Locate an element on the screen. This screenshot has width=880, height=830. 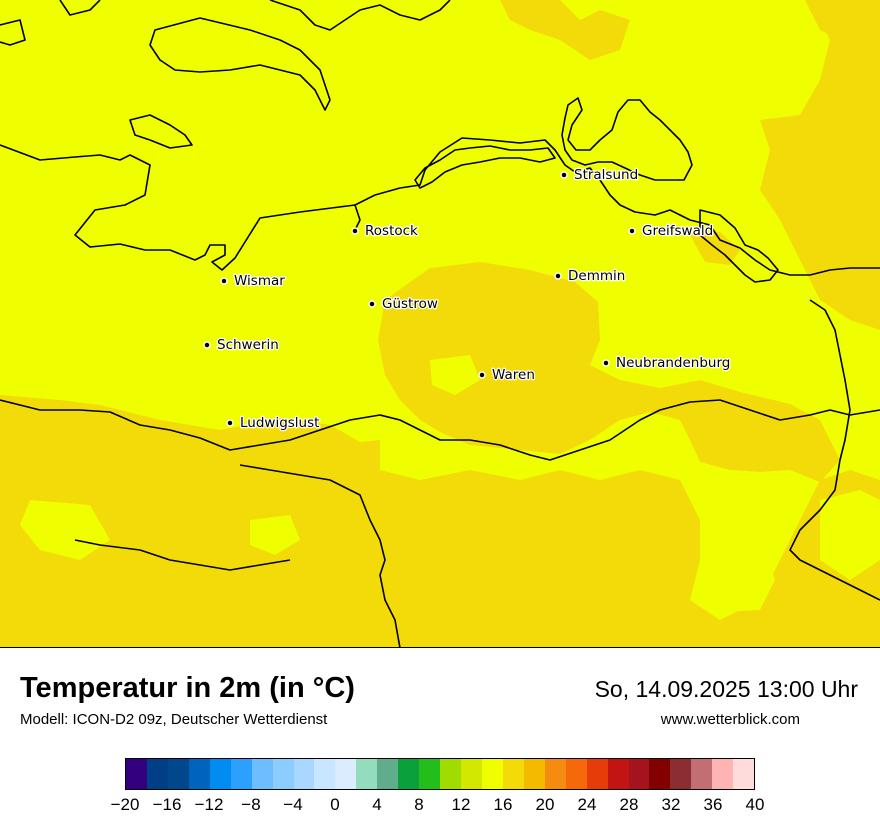
city-label-stralsund: Stralsund is located at coordinates (606, 175).